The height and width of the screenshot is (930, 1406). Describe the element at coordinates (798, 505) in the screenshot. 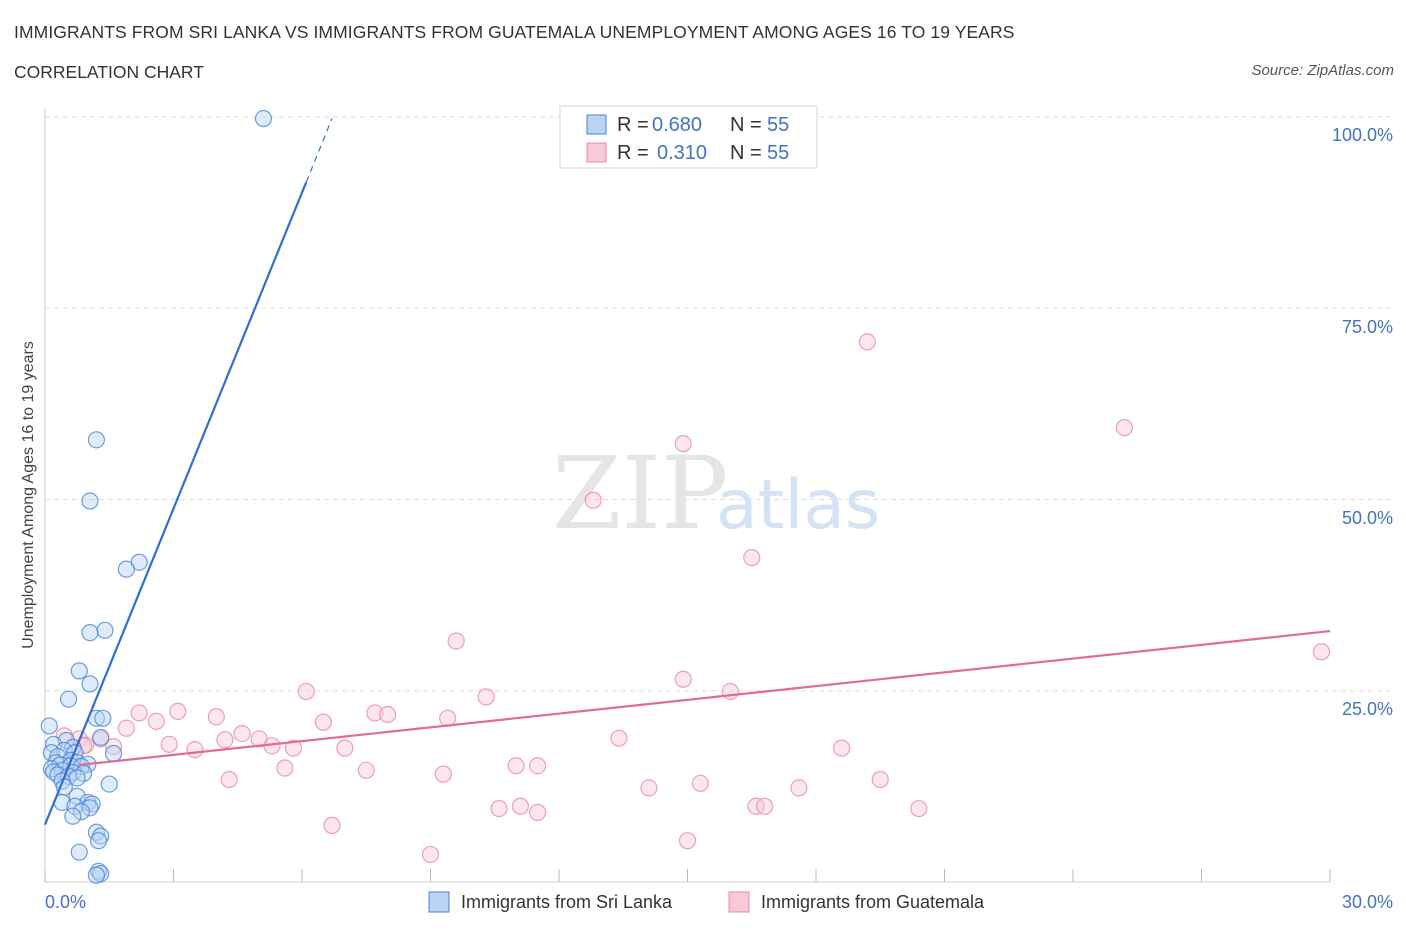

I see `watermark-atlas: atlas` at that location.